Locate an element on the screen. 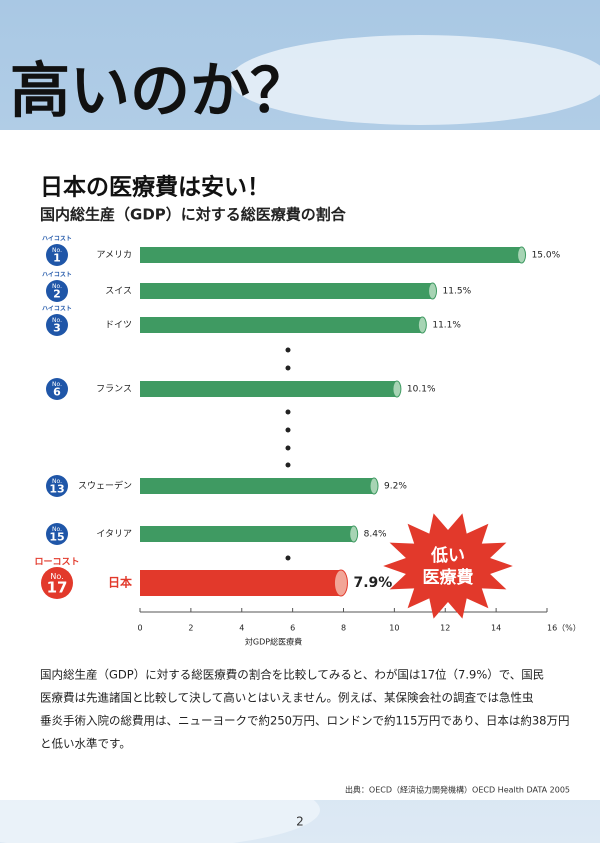  x-tick-label: 14 is located at coordinates (496, 628).